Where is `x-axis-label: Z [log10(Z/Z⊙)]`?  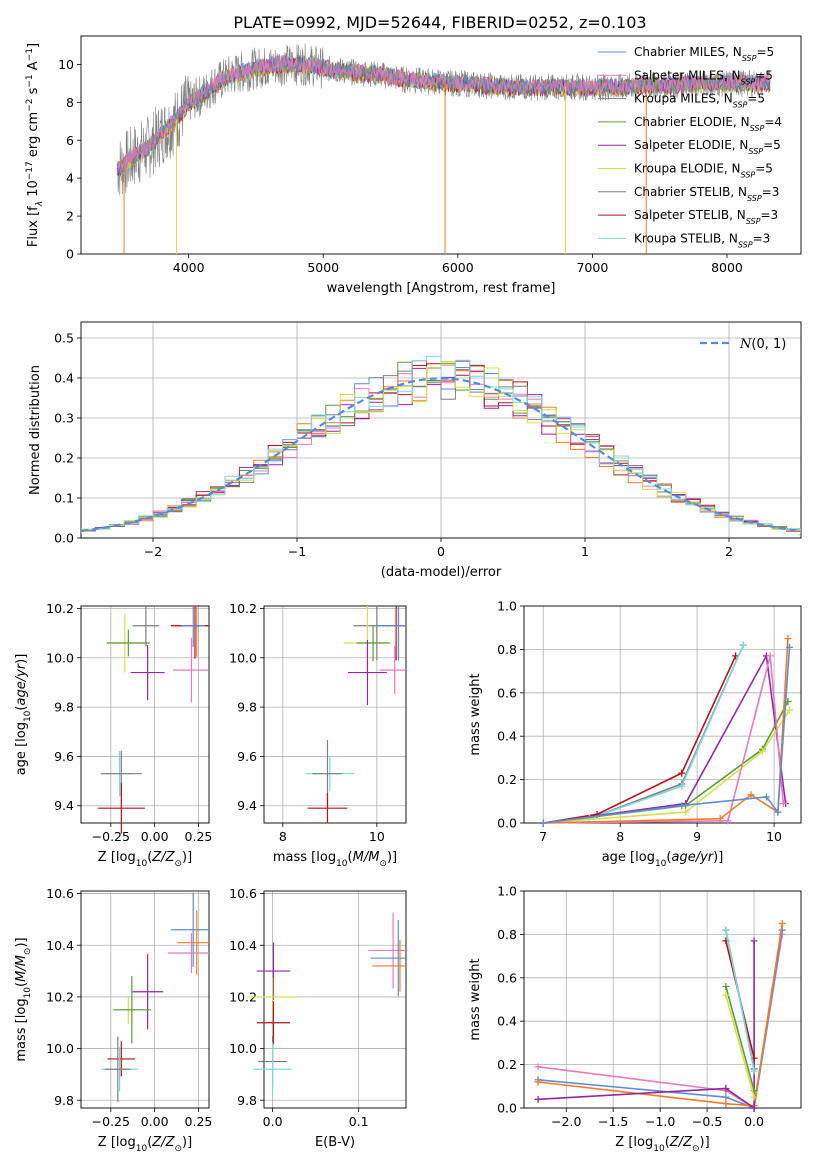 x-axis-label: Z [log10(Z/Z⊙)] is located at coordinates (145, 859).